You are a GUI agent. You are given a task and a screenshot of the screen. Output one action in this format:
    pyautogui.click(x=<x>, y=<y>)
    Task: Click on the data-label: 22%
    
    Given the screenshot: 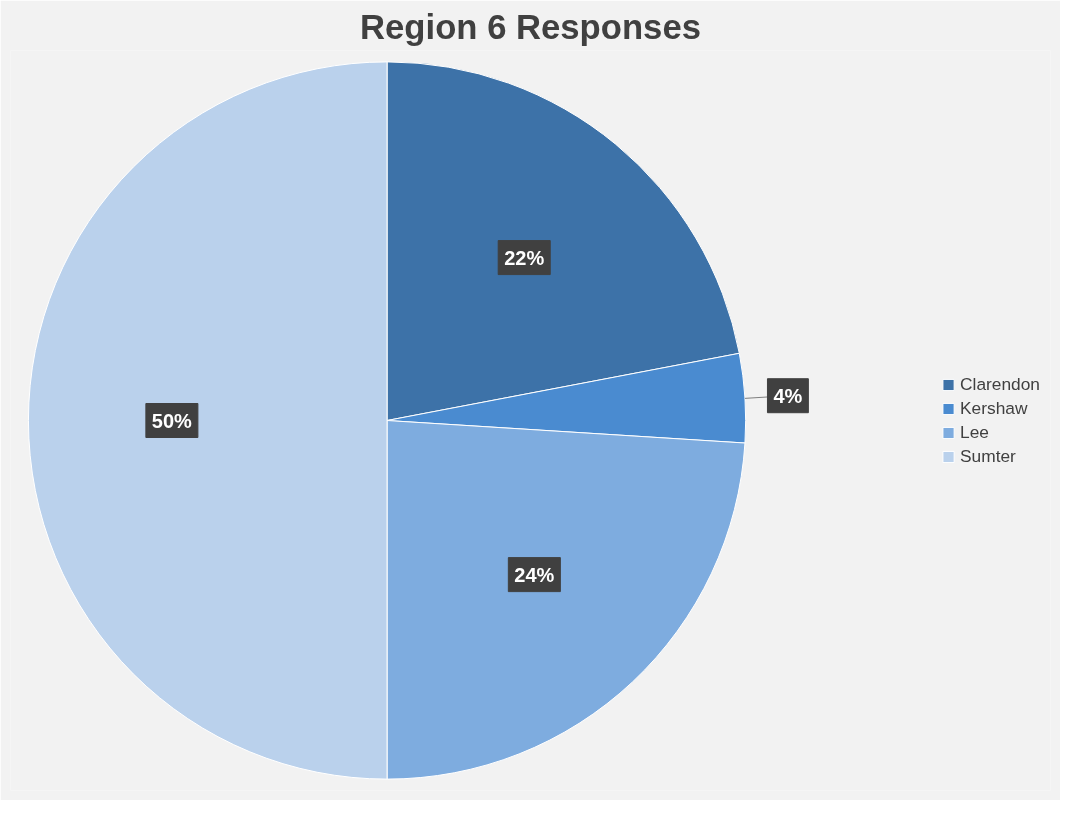 What is the action you would take?
    pyautogui.click(x=524, y=257)
    